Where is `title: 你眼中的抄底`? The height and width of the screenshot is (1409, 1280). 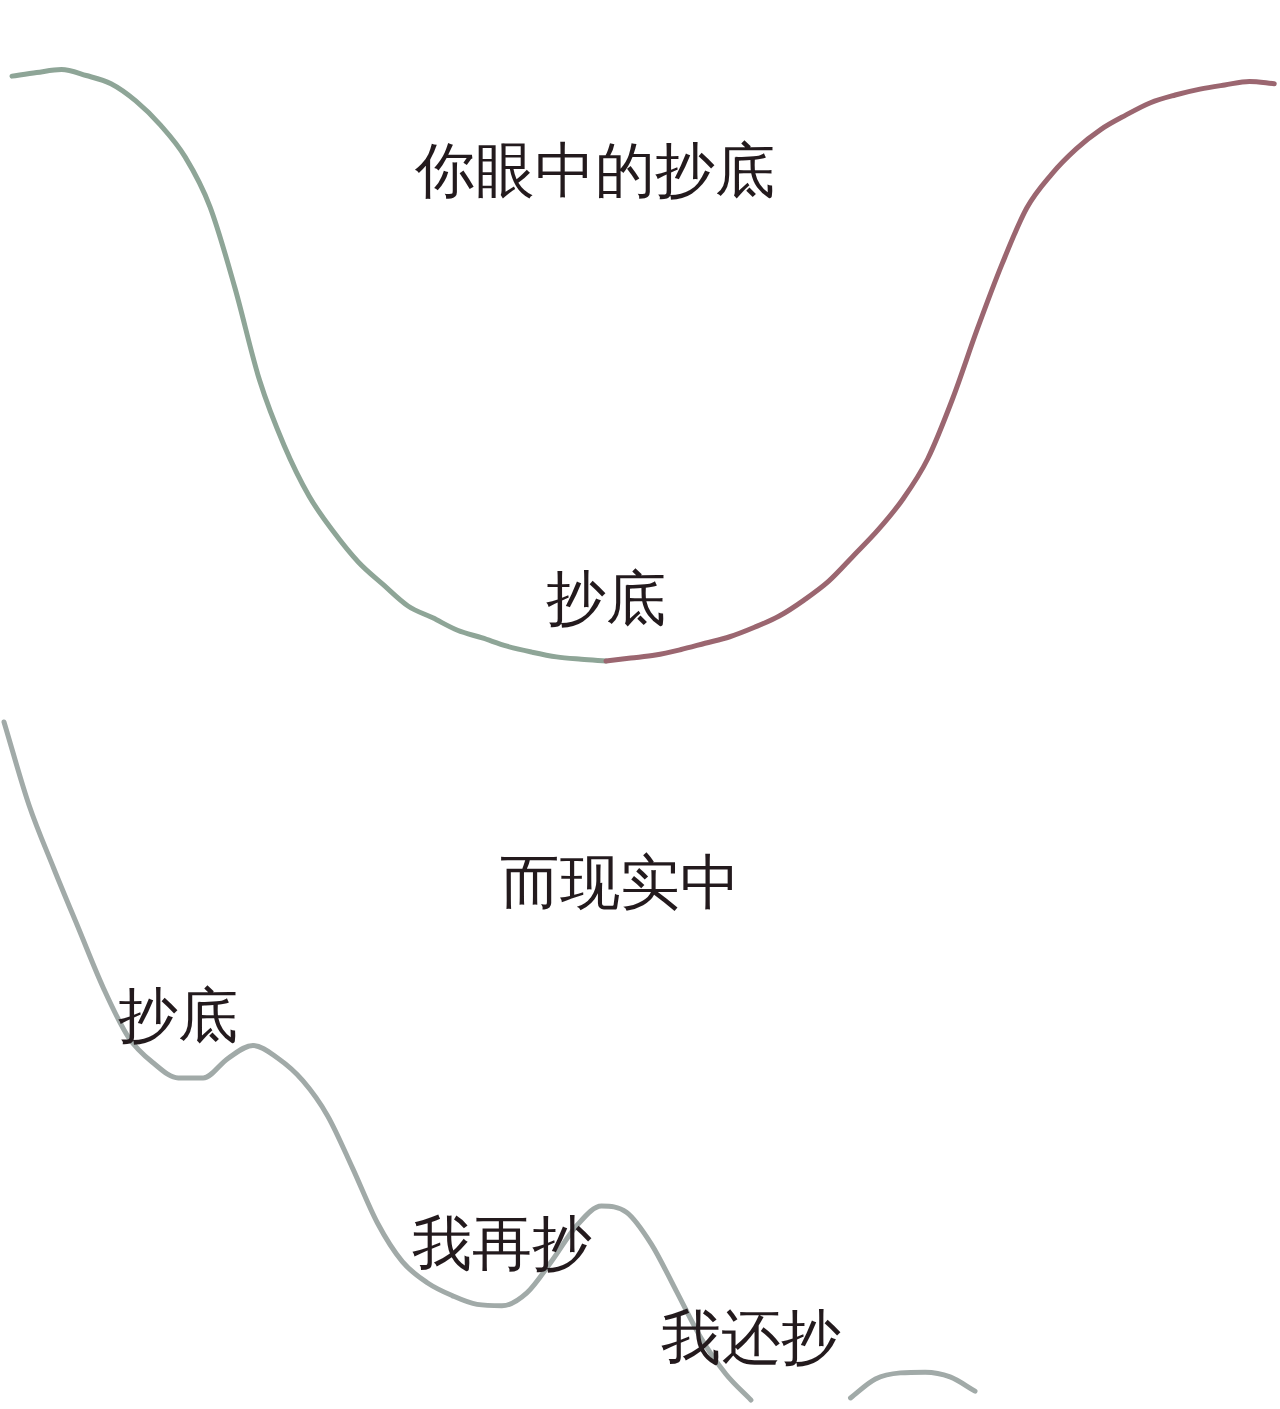 title: 你眼中的抄底 is located at coordinates (595, 170).